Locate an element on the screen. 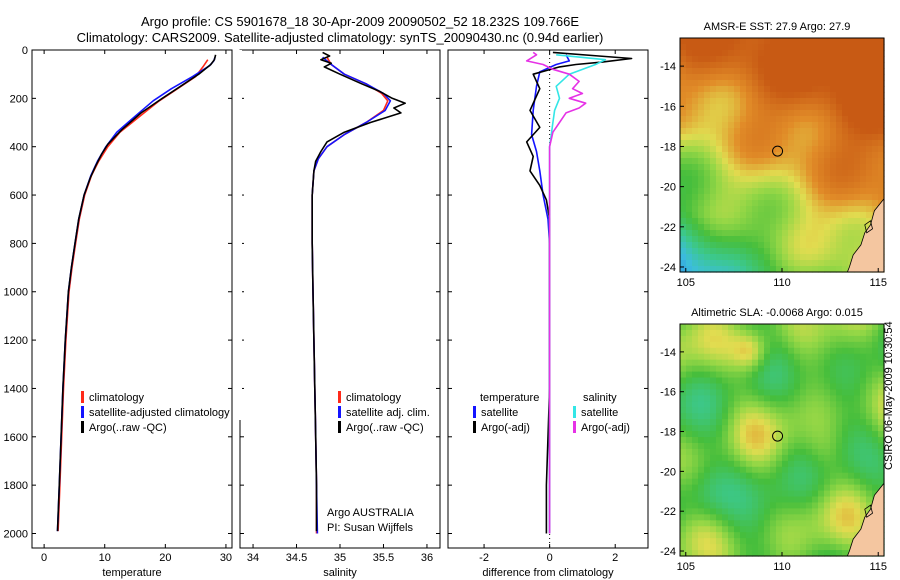  legend-title-temperature: temperature is located at coordinates (509, 398).